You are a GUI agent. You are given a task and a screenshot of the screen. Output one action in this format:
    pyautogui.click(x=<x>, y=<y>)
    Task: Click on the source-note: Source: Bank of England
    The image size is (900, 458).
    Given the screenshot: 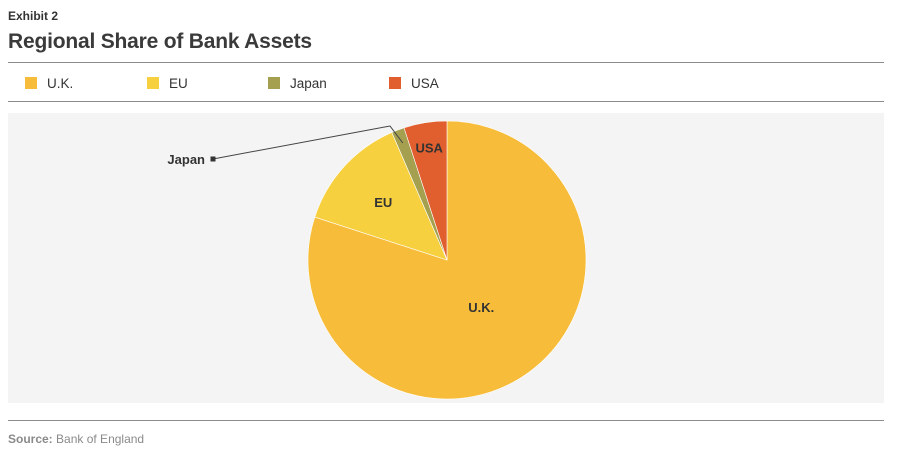 What is the action you would take?
    pyautogui.click(x=76, y=439)
    